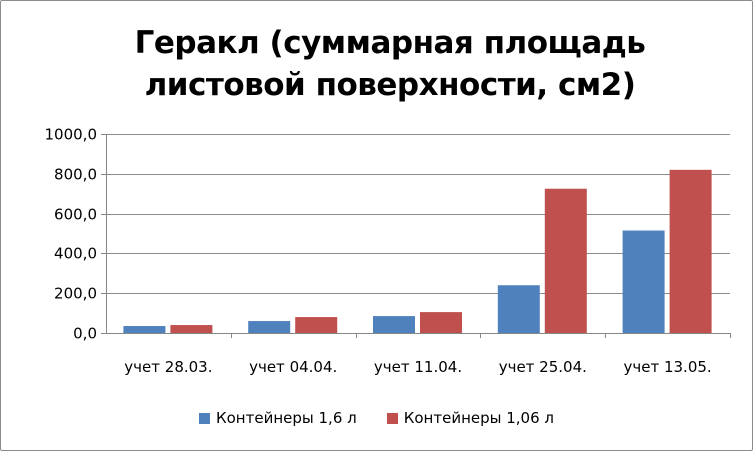 The image size is (753, 451). I want to click on legend-item-series-2: Контейнеры 1,06 л, so click(470, 418).